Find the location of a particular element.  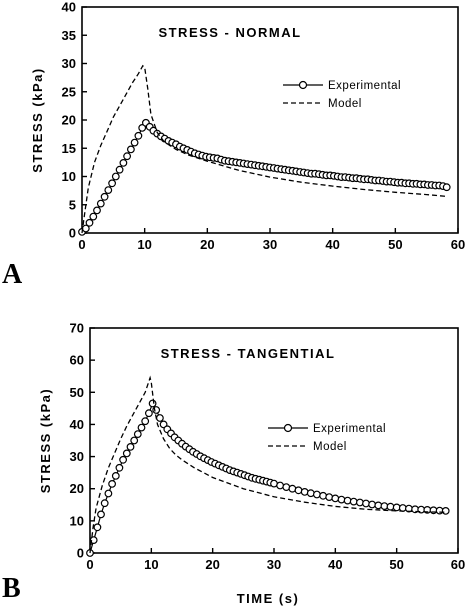

y-tick-label: 70 is located at coordinates (77, 328).